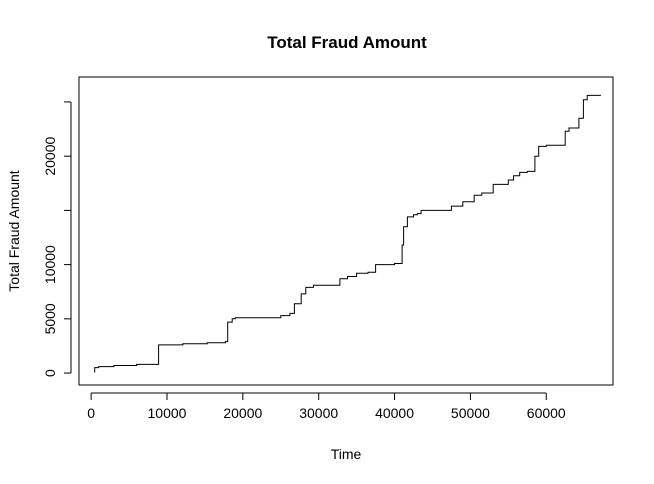  What do you see at coordinates (318, 413) in the screenshot?
I see `x-tick-label: 30000` at bounding box center [318, 413].